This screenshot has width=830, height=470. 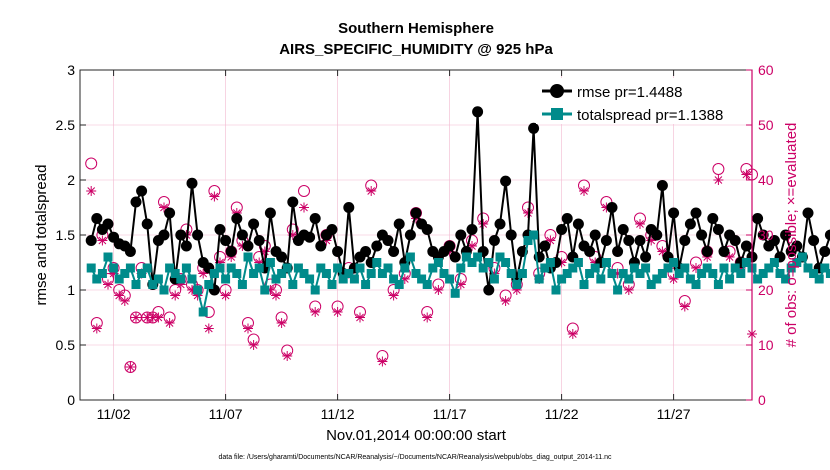 I want to click on legend-label-totalspread: totalspread pr=1.1388, so click(x=650, y=115).